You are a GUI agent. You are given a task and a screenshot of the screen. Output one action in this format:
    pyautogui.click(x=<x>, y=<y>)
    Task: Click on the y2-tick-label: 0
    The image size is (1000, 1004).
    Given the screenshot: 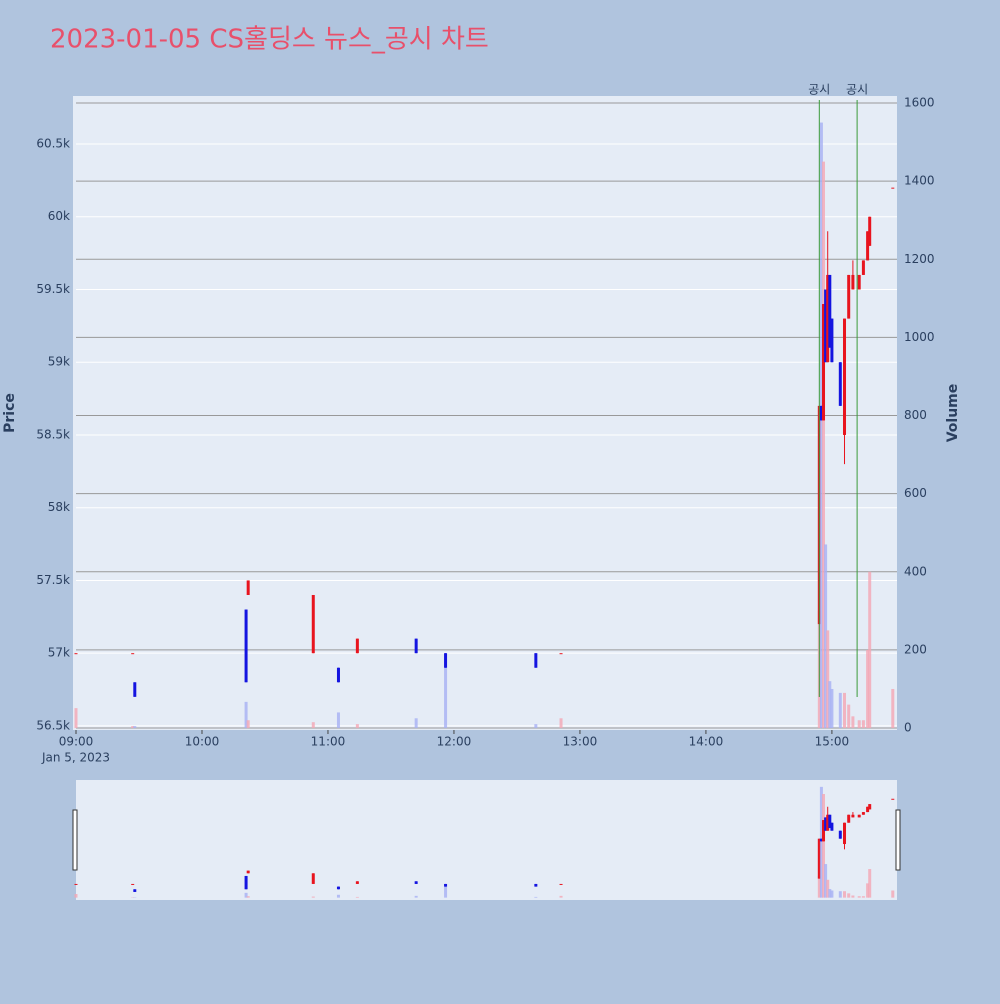 What is the action you would take?
    pyautogui.click(x=908, y=728)
    